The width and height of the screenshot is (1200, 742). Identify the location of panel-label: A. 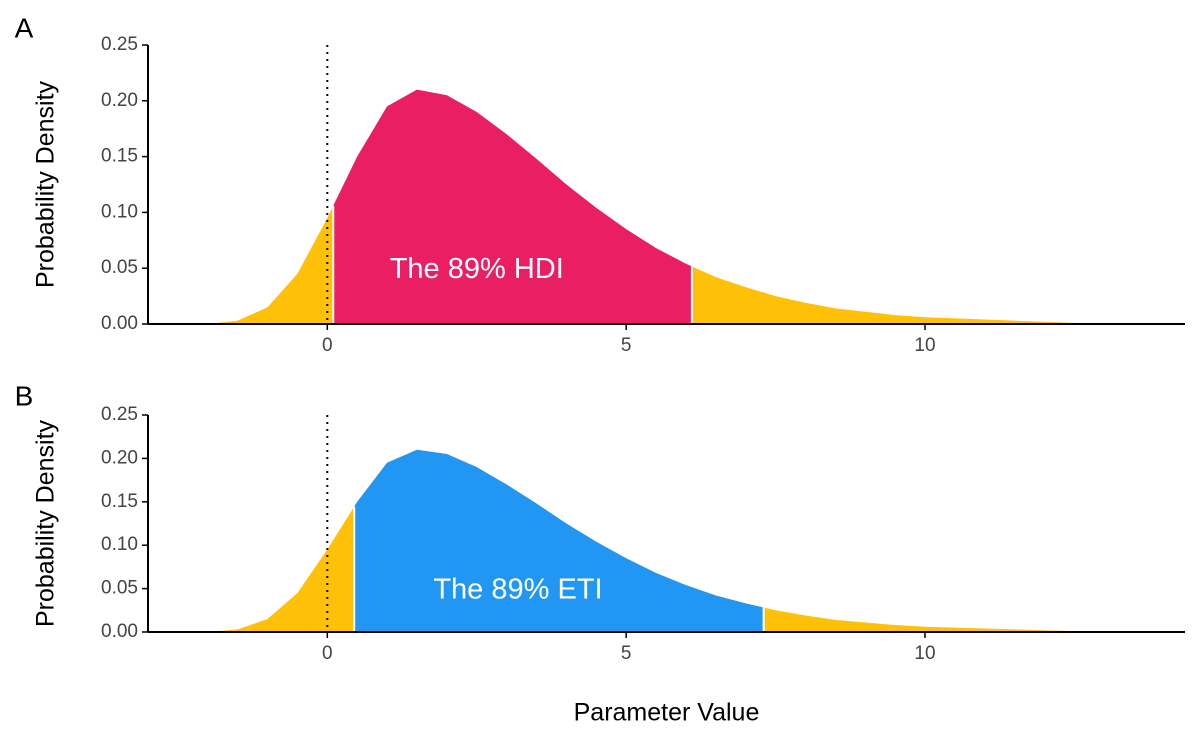
(24, 27).